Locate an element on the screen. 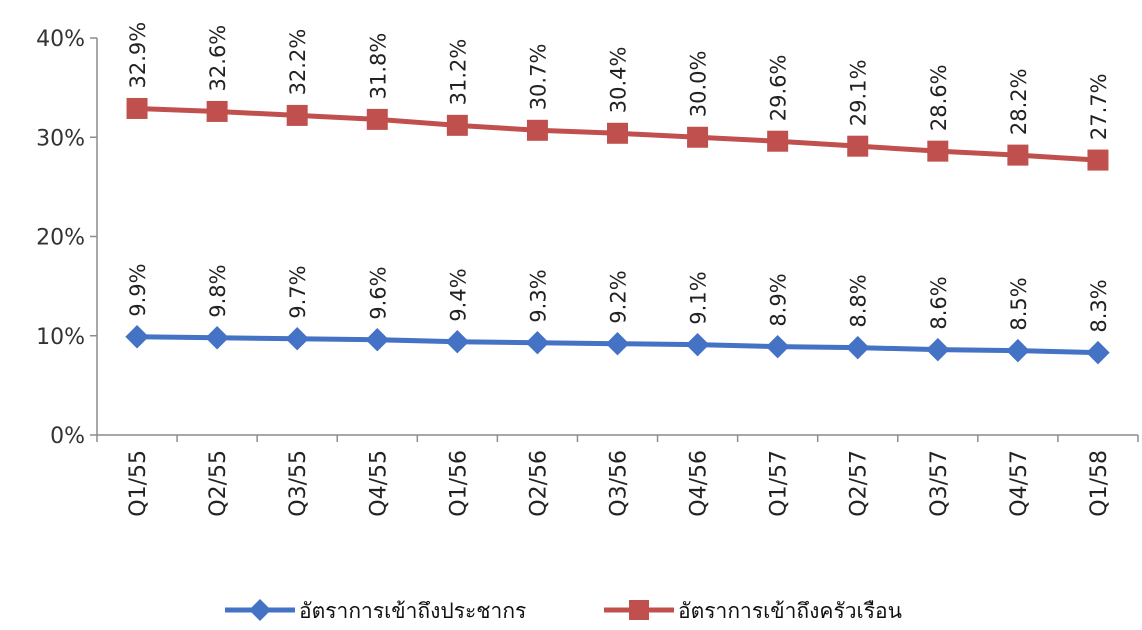 This screenshot has height=630, width=1142. legend-item: อัตราการเข้าถึงครัวเรือน is located at coordinates (753, 611).